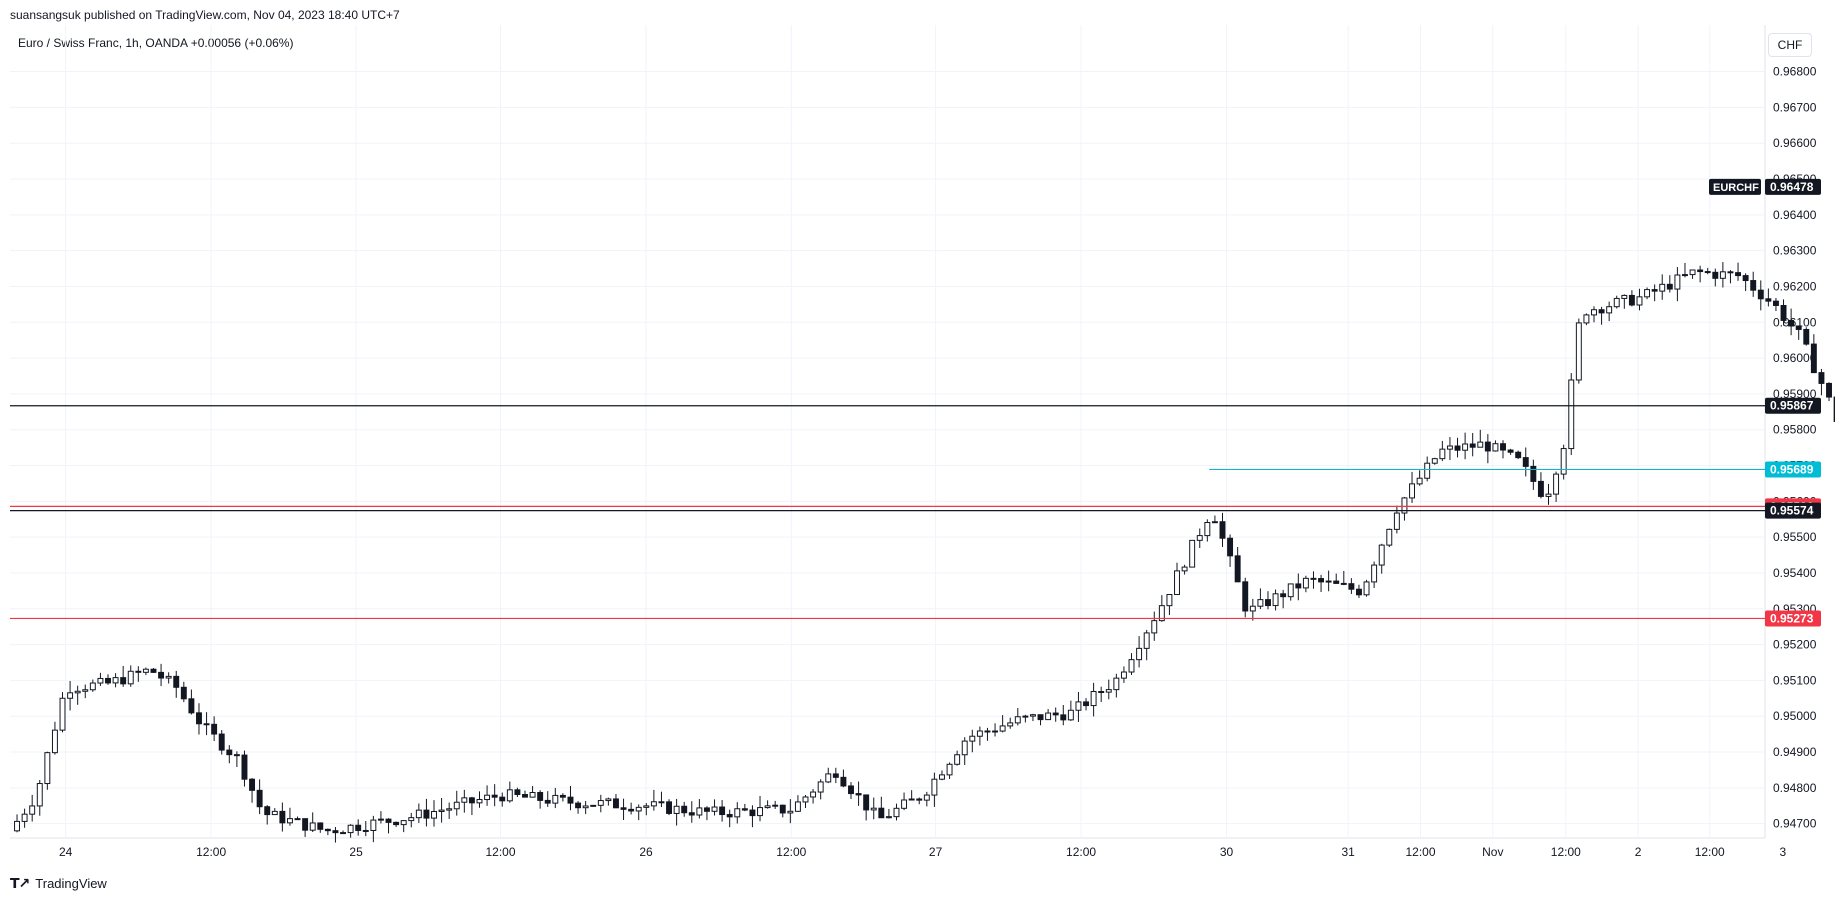  Describe the element at coordinates (356, 852) in the screenshot. I see `x-tick-label: 25` at that location.